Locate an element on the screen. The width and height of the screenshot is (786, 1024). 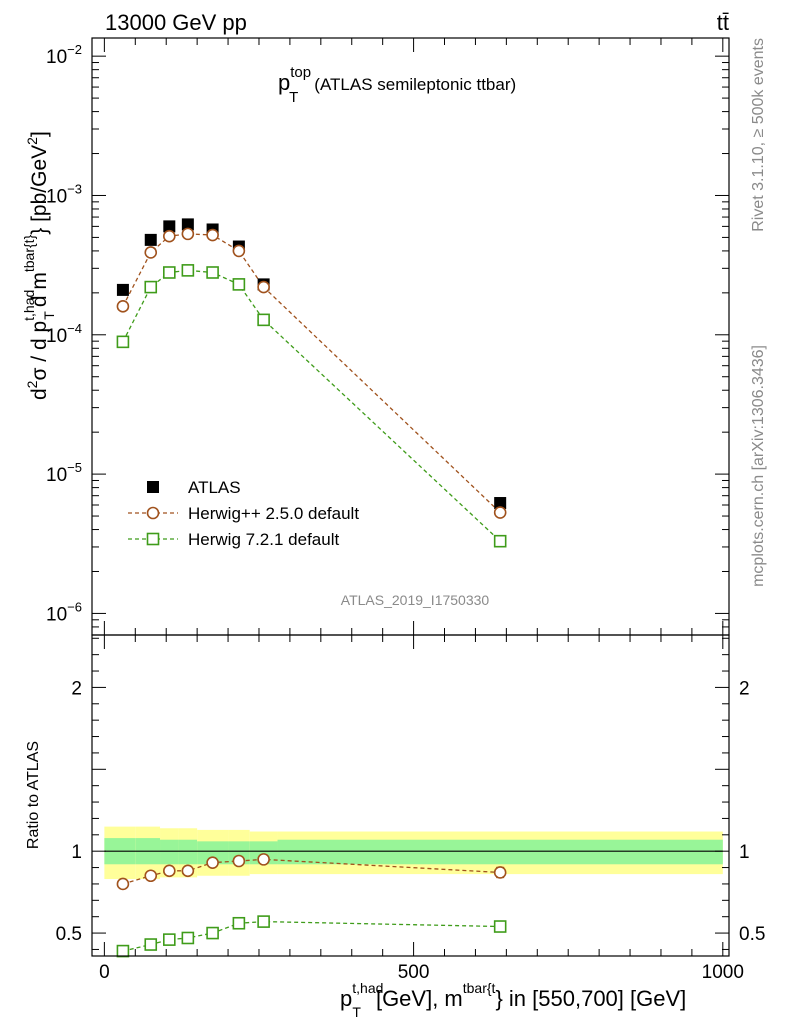
analysis-label: ATLAS_2019_I1750330 is located at coordinates (415, 600).